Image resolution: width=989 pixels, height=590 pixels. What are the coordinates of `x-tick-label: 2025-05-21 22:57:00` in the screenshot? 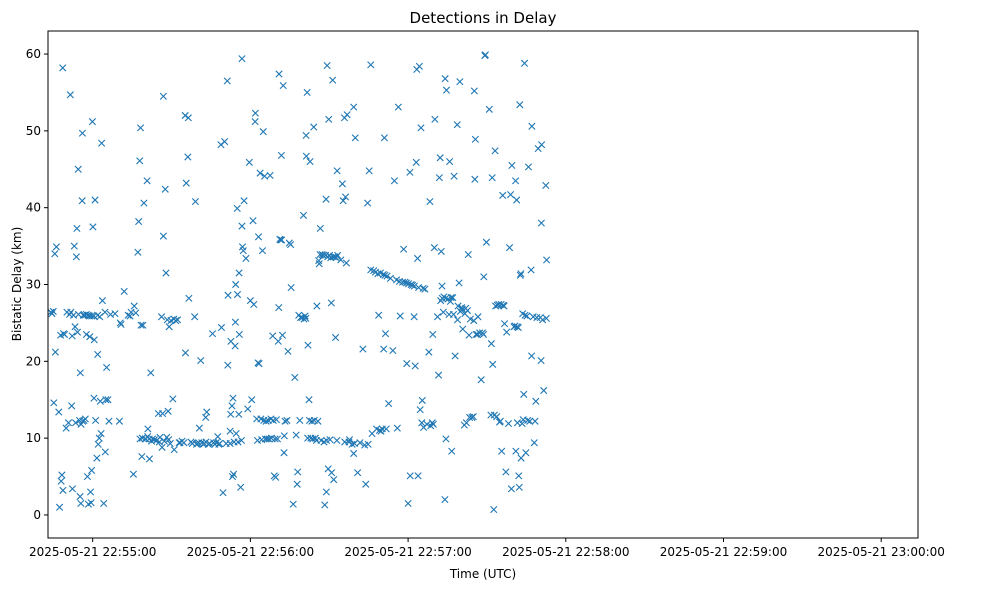 It's located at (407, 552).